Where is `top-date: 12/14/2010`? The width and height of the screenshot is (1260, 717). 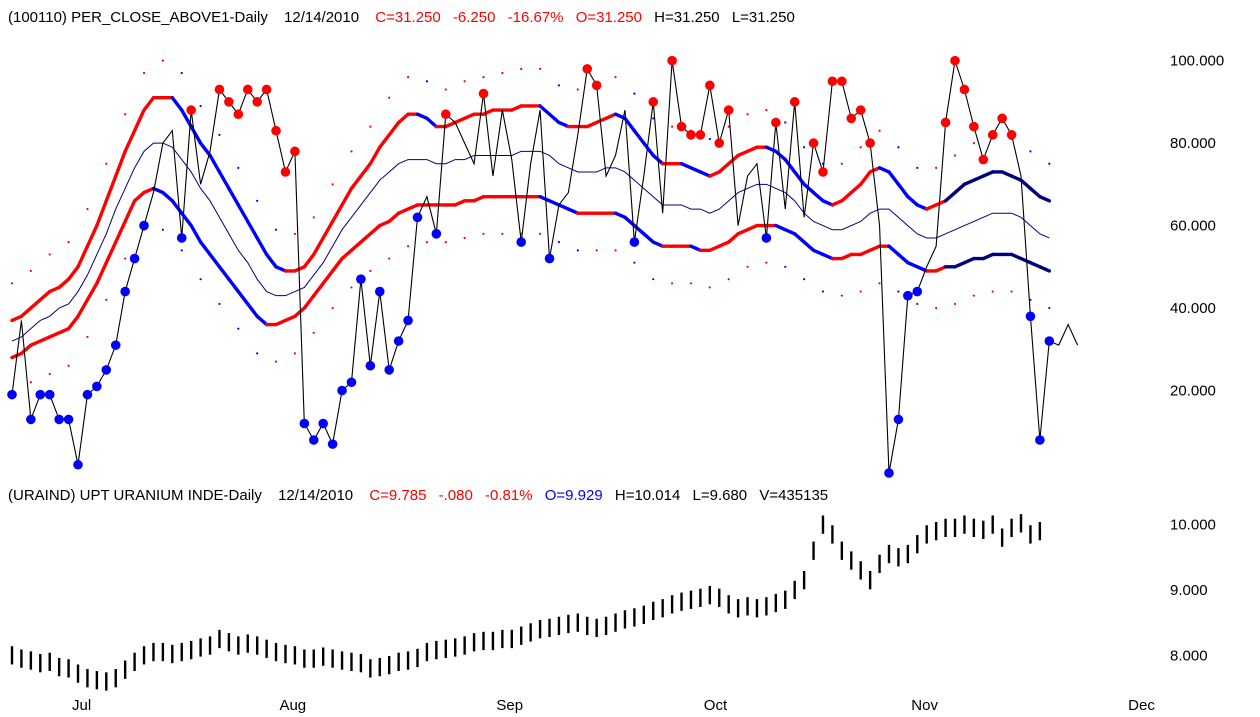 top-date: 12/14/2010 is located at coordinates (321, 17).